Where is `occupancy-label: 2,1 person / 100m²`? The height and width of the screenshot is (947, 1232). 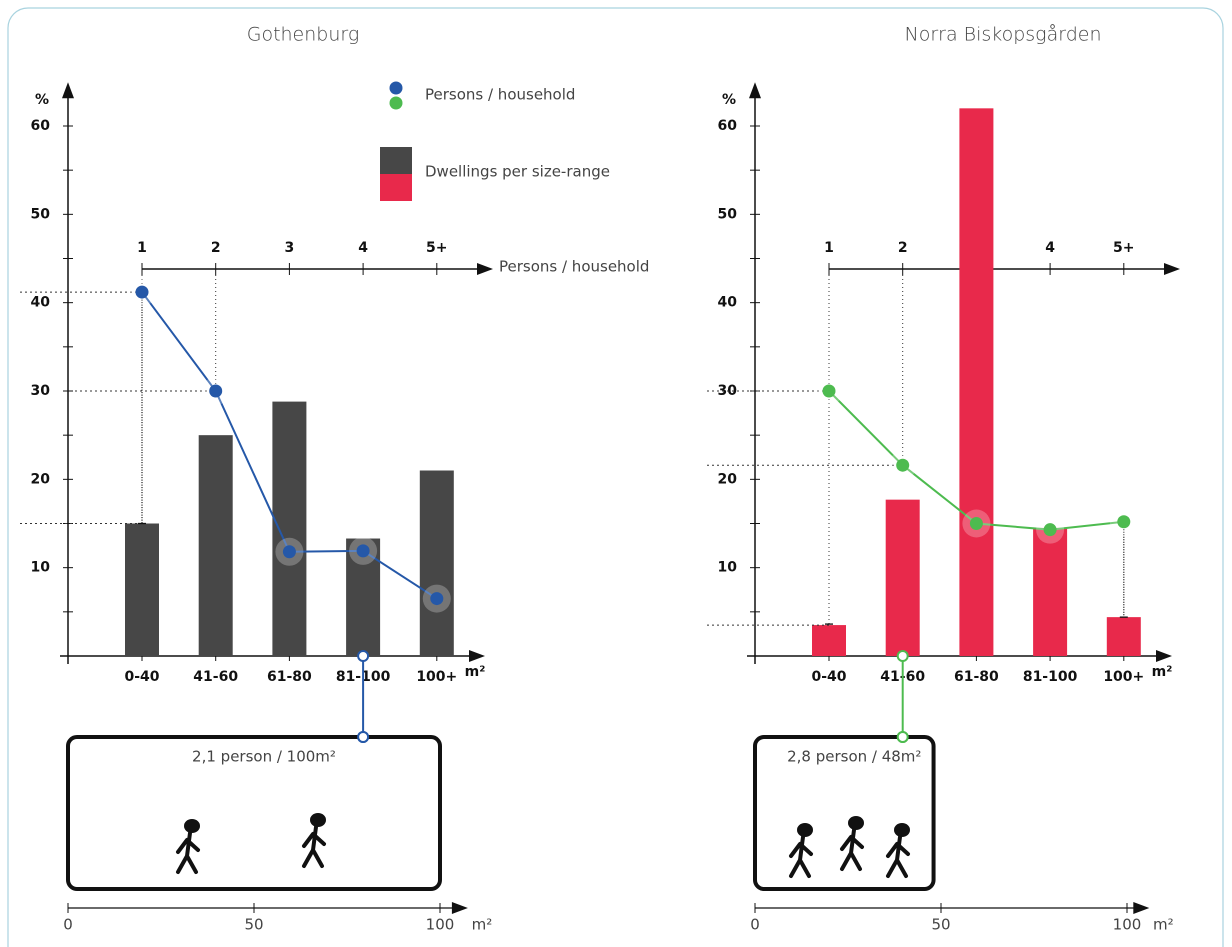 occupancy-label: 2,1 person / 100m² is located at coordinates (264, 757).